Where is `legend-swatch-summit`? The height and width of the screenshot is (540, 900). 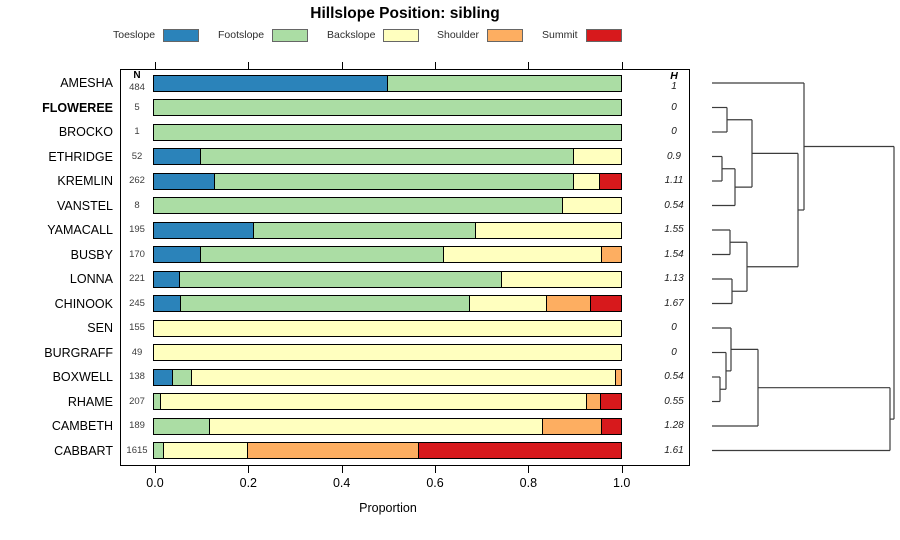
legend-swatch-summit is located at coordinates (603, 35).